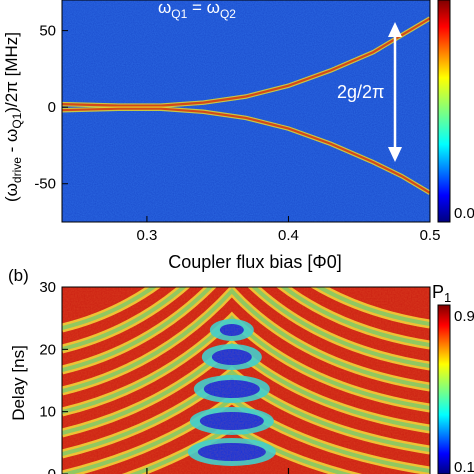 The image size is (474, 474). I want to click on panel-a-x-ticks: 0.3 0.4 0.5, so click(288, 230).